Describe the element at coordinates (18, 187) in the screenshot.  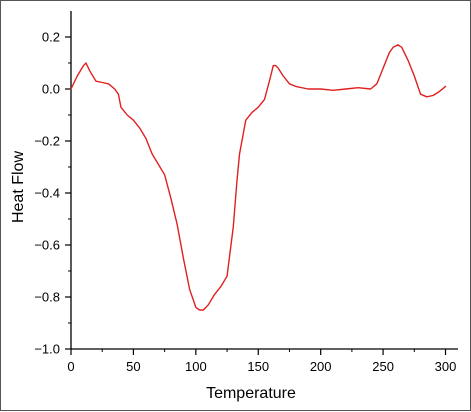
I see `y-axis-title: Heat Flow` at that location.